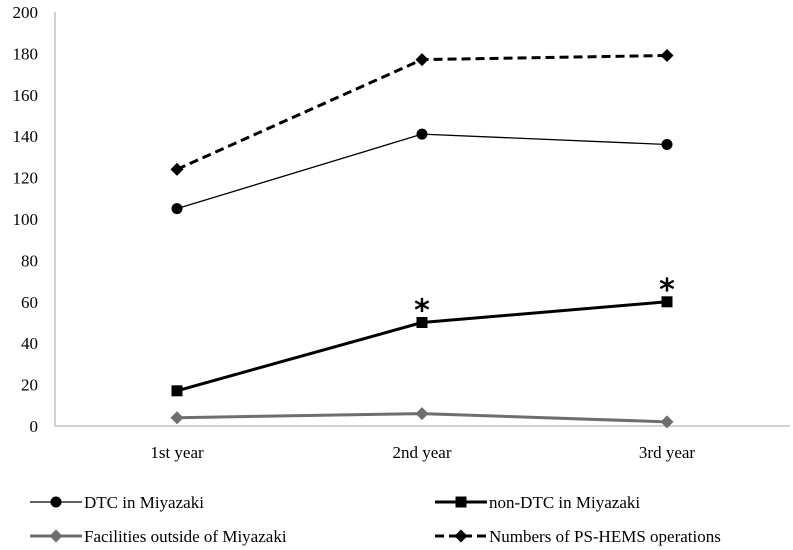  What do you see at coordinates (177, 452) in the screenshot?
I see `x-tick-label: 1st year` at bounding box center [177, 452].